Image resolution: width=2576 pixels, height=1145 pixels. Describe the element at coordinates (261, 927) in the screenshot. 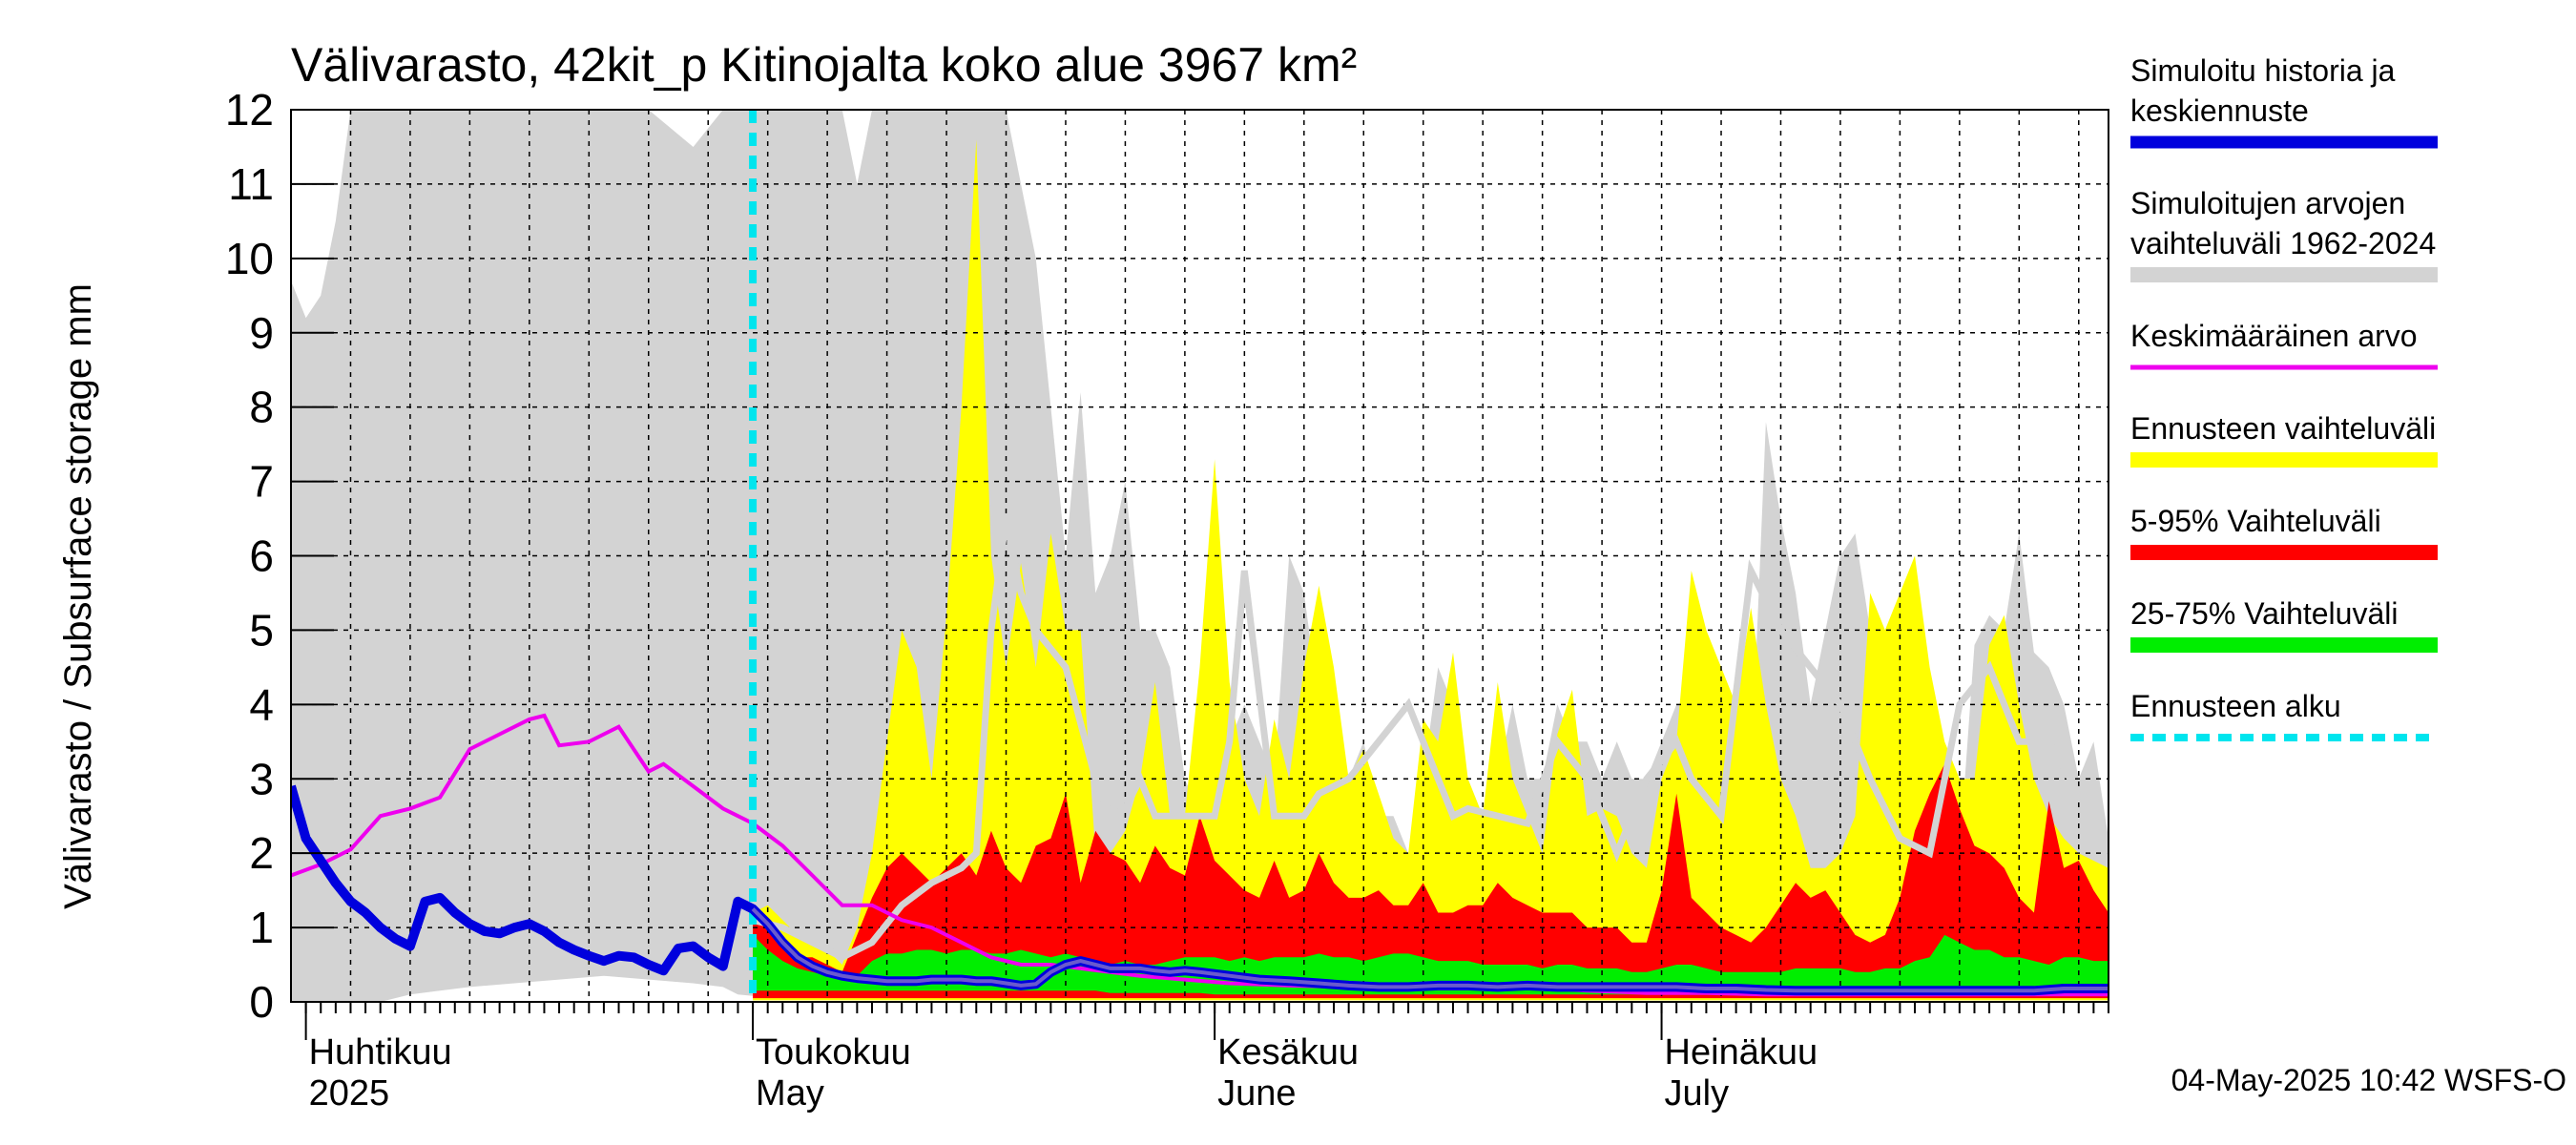

I see `y-tick-label: 1` at that location.